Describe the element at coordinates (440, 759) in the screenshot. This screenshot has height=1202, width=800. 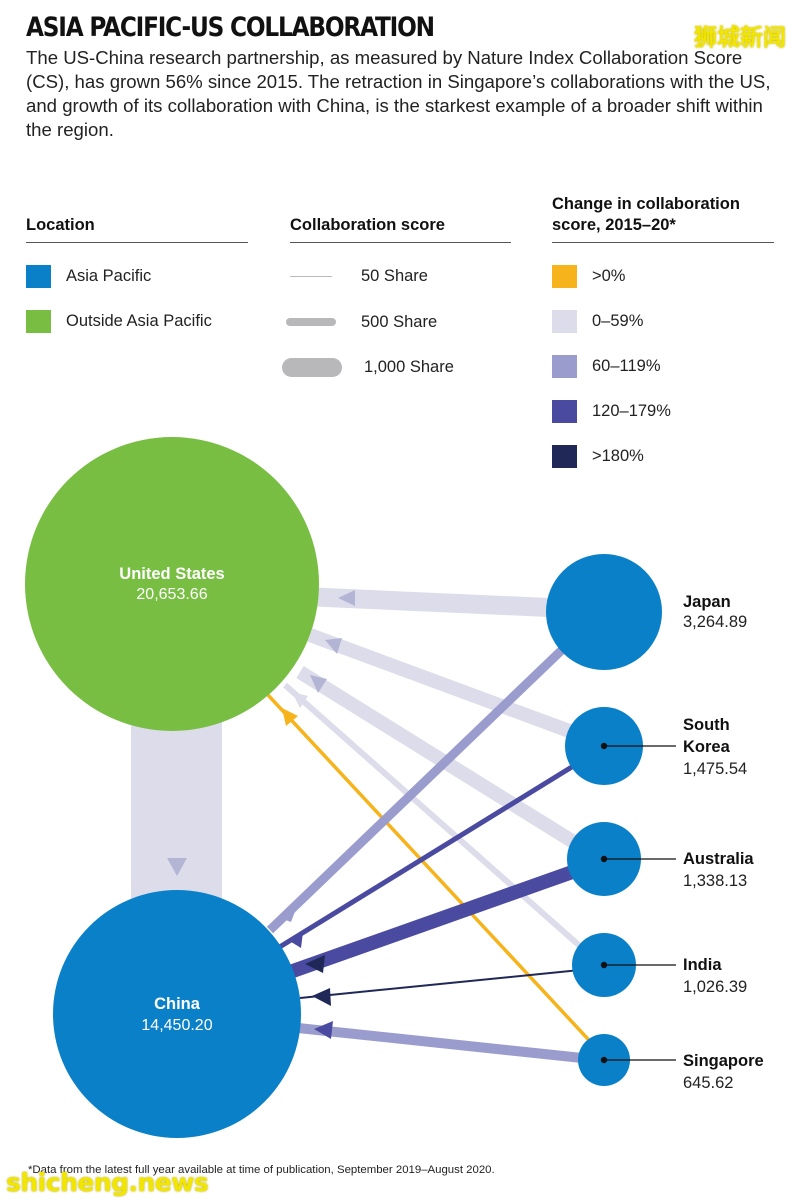
I see `link-australia-us` at that location.